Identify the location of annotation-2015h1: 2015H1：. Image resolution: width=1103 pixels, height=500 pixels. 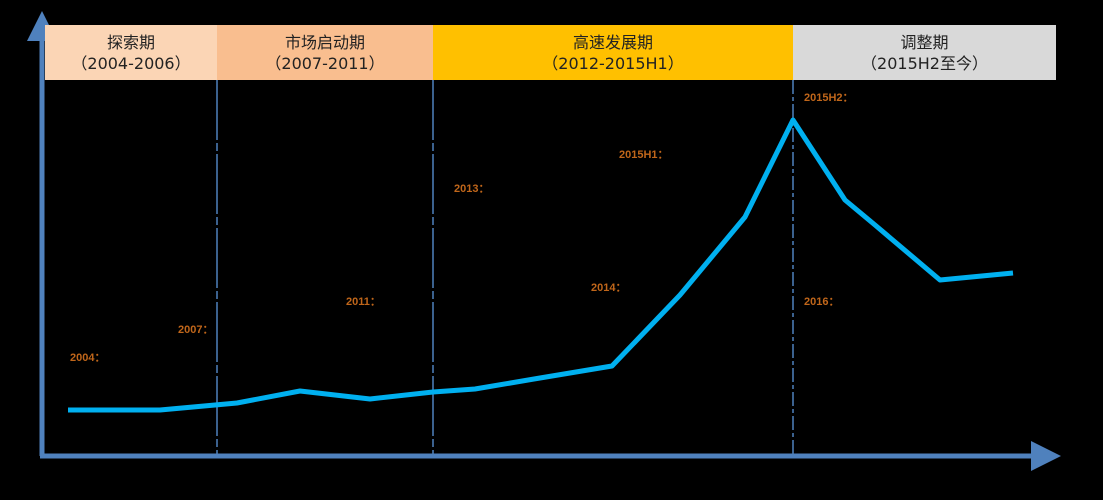
(644, 155).